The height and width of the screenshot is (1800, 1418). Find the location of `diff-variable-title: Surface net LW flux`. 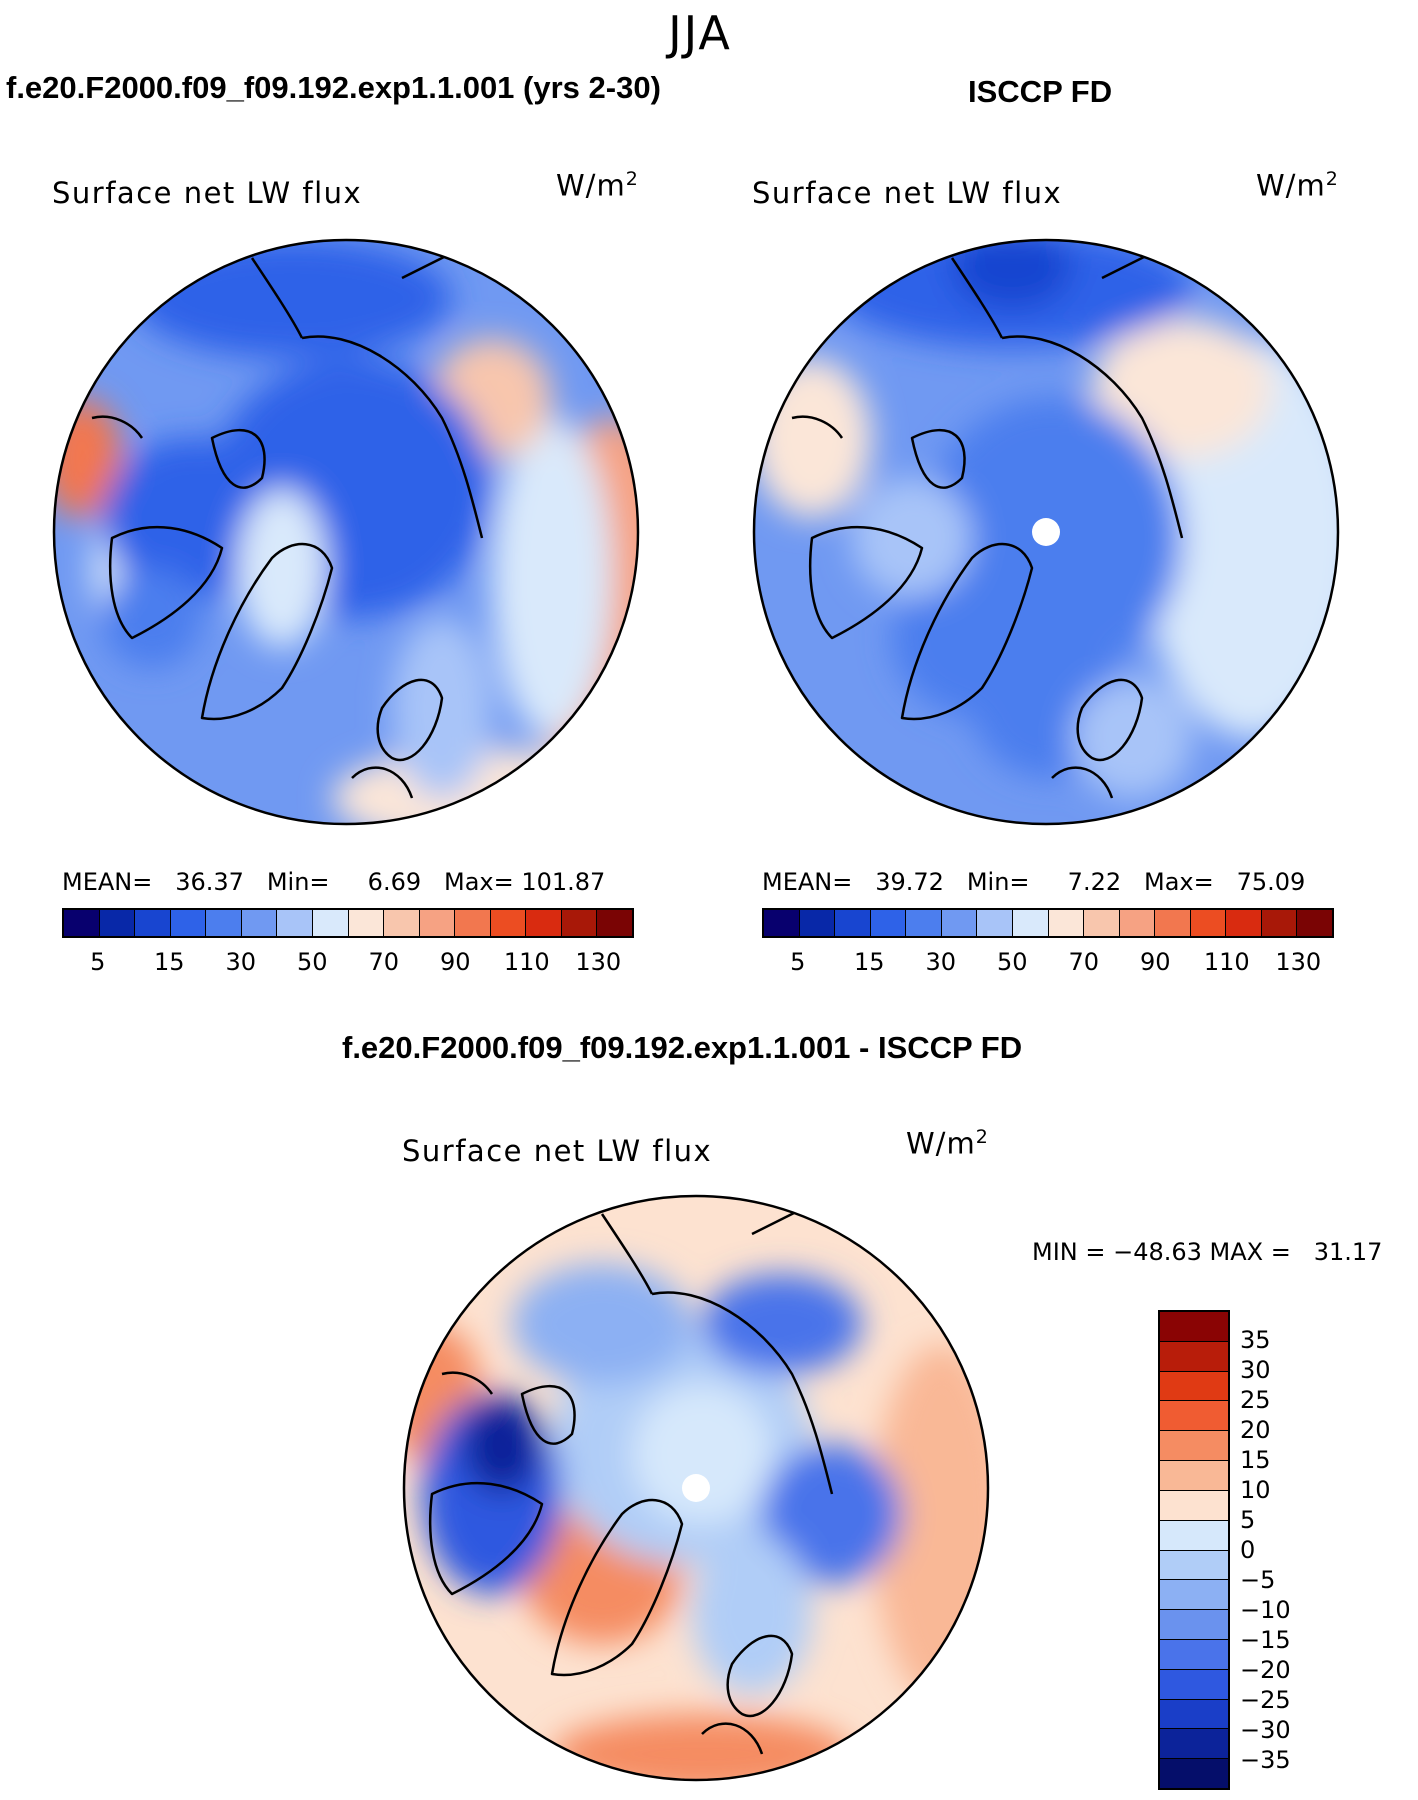

diff-variable-title: Surface net LW flux is located at coordinates (557, 1151).